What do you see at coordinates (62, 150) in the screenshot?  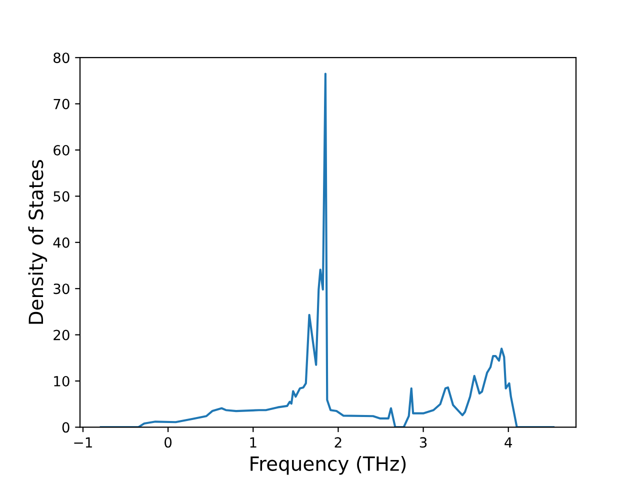 I see `y-tick-label: 60` at bounding box center [62, 150].